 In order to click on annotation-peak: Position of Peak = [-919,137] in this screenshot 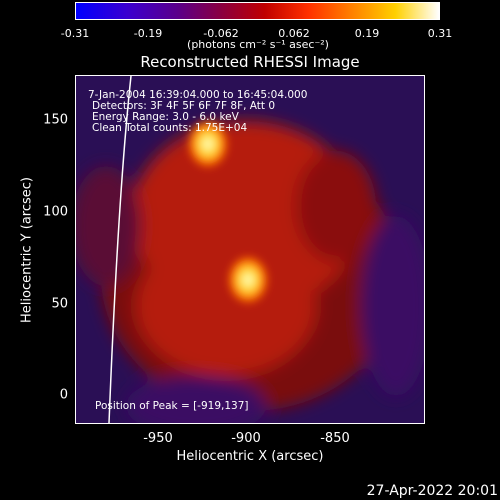, I will do `click(172, 406)`.